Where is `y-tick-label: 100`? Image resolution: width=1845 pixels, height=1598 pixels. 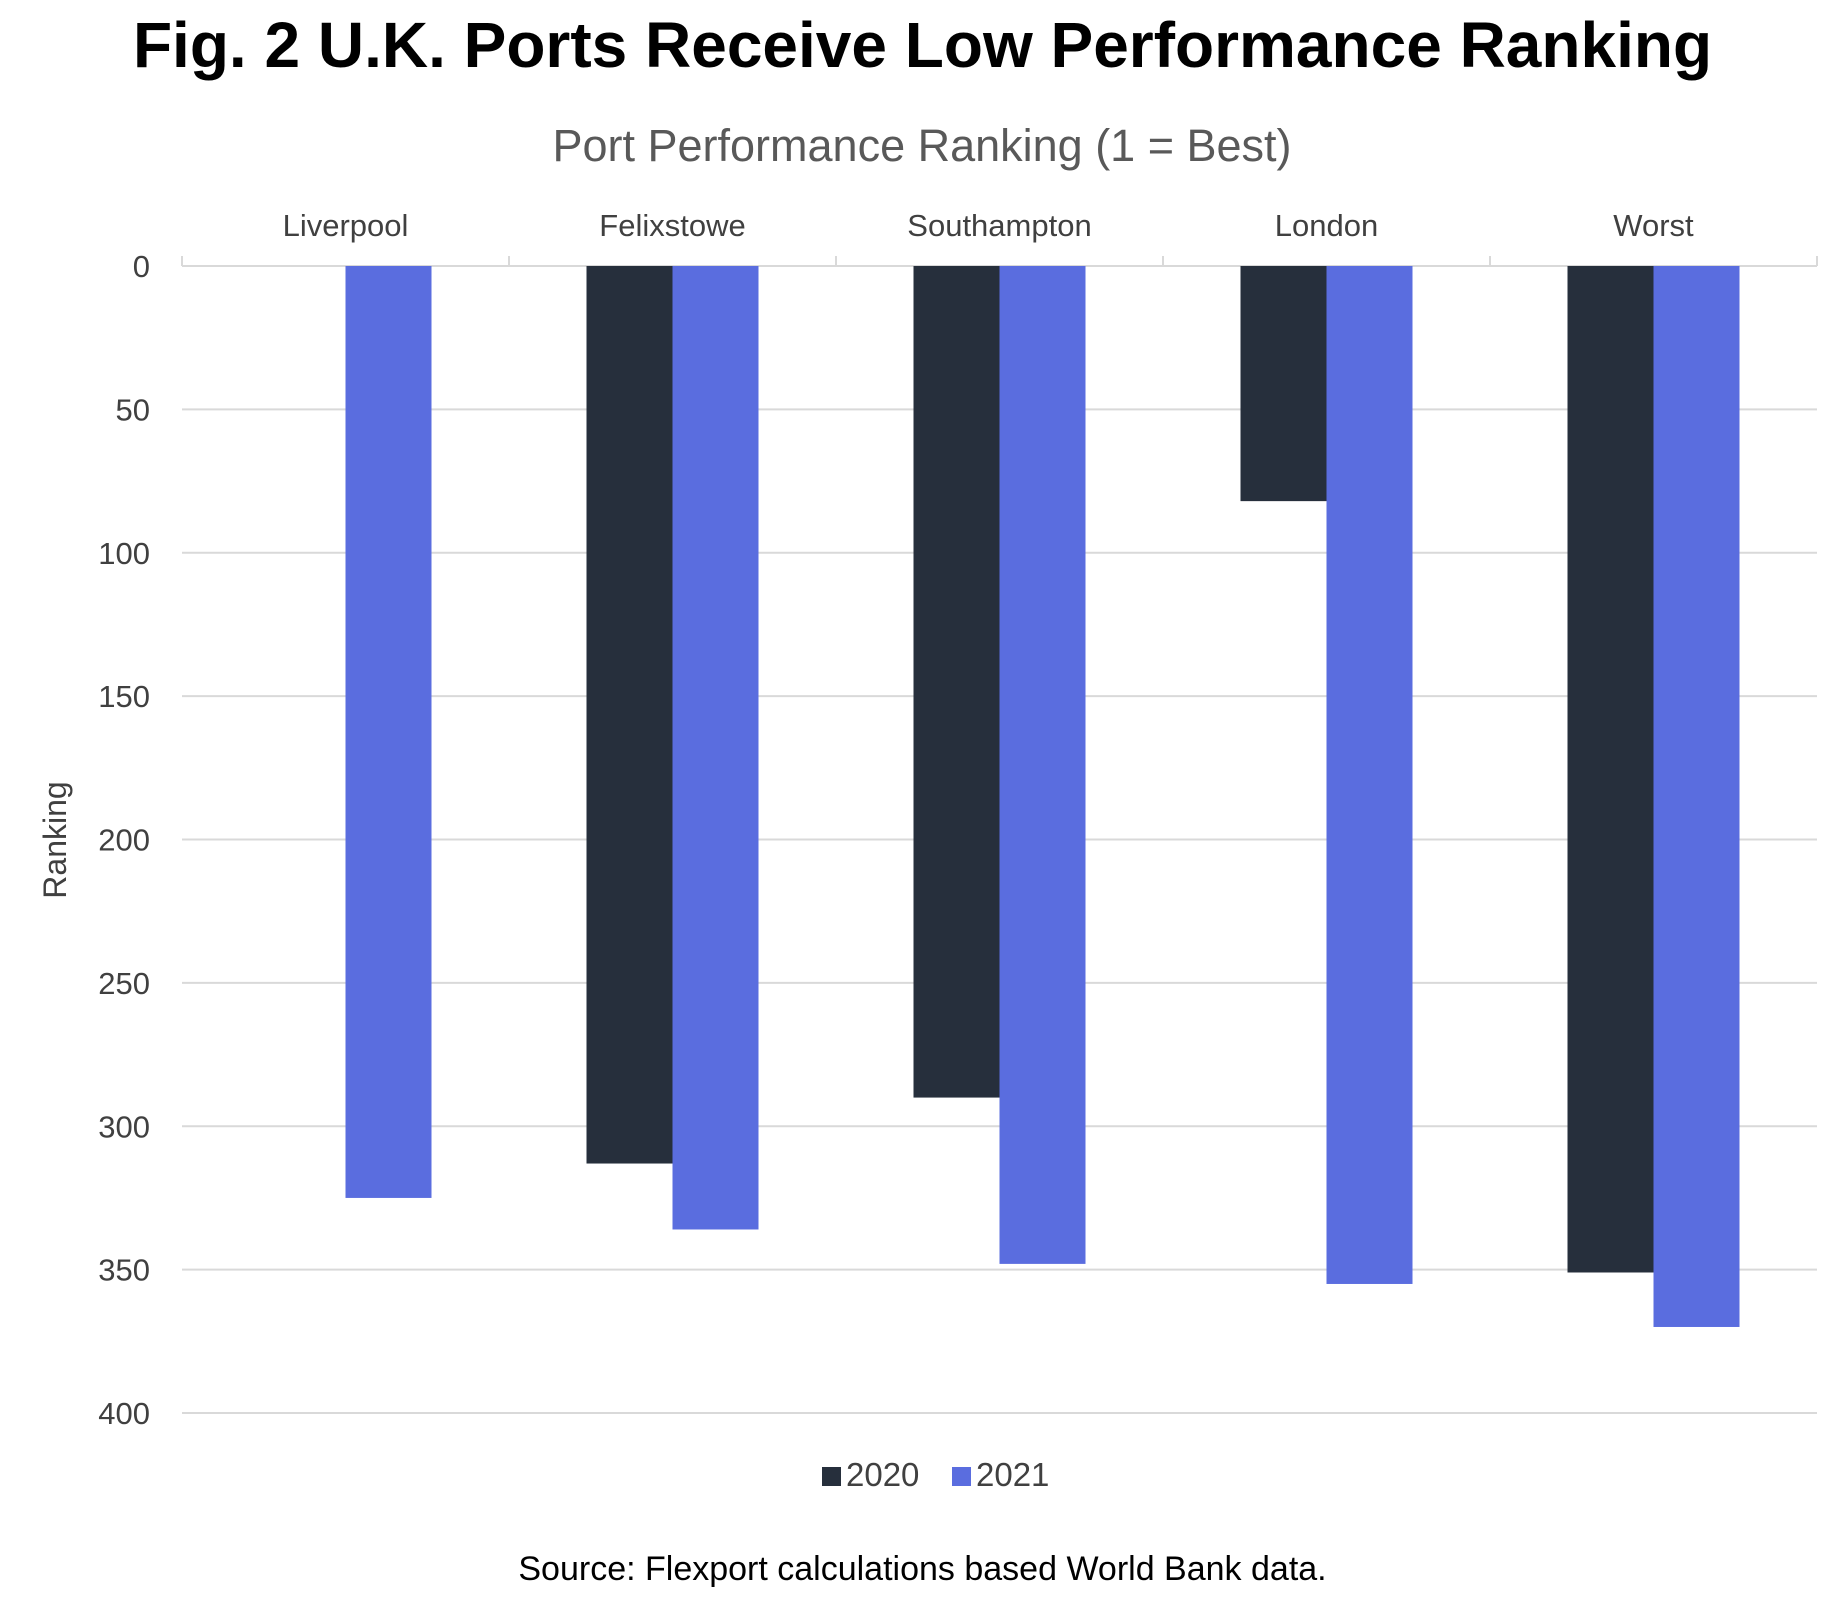
y-tick-label: 100 is located at coordinates (124, 553).